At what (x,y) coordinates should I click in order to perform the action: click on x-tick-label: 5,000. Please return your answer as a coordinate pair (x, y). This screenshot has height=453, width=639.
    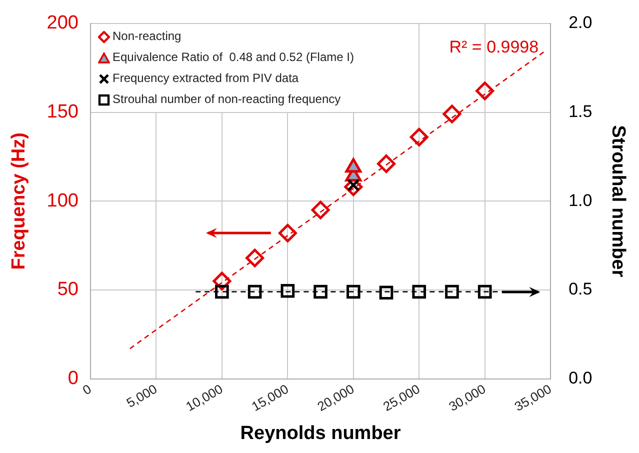
    Looking at the image, I should click on (142, 396).